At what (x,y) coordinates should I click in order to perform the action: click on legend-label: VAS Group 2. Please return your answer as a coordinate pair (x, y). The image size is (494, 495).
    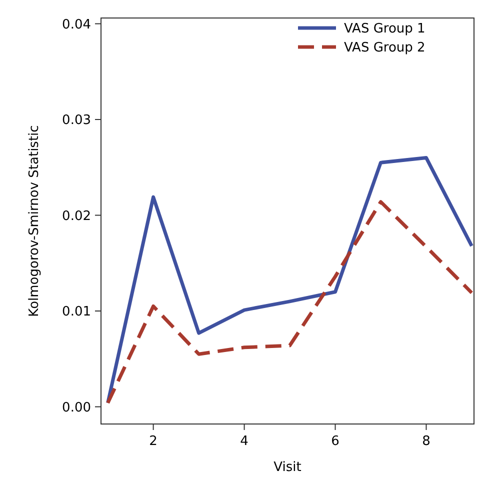
    Looking at the image, I should click on (385, 48).